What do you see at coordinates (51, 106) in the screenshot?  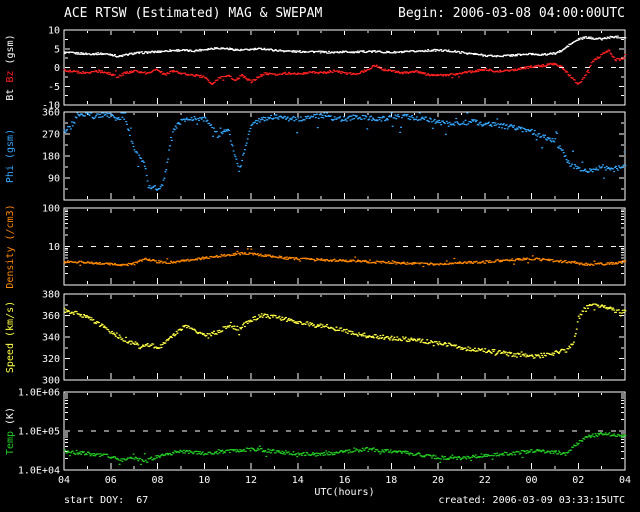 I see `y-tick-label: -10` at bounding box center [51, 106].